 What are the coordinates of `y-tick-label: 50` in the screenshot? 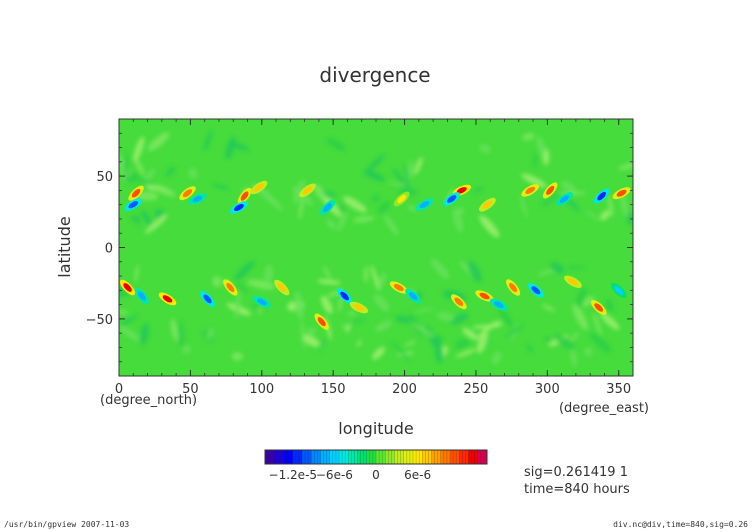 It's located at (104, 177).